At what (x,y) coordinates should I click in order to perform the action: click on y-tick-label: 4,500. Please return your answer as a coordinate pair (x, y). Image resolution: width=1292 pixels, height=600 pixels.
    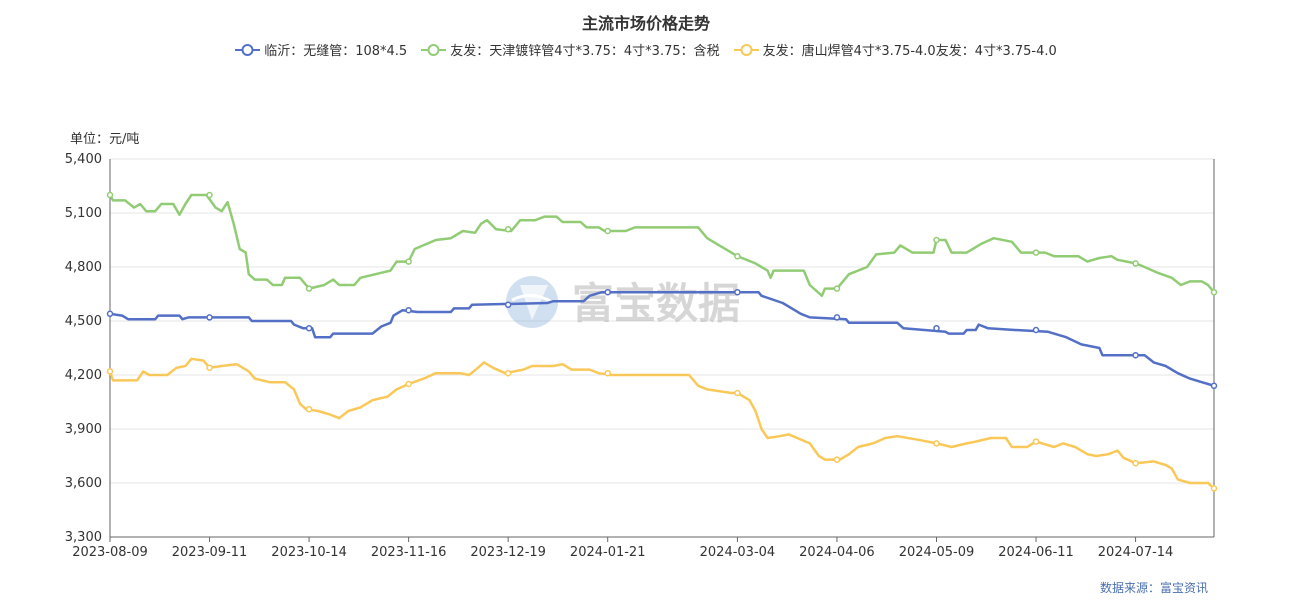
    Looking at the image, I should click on (83, 321).